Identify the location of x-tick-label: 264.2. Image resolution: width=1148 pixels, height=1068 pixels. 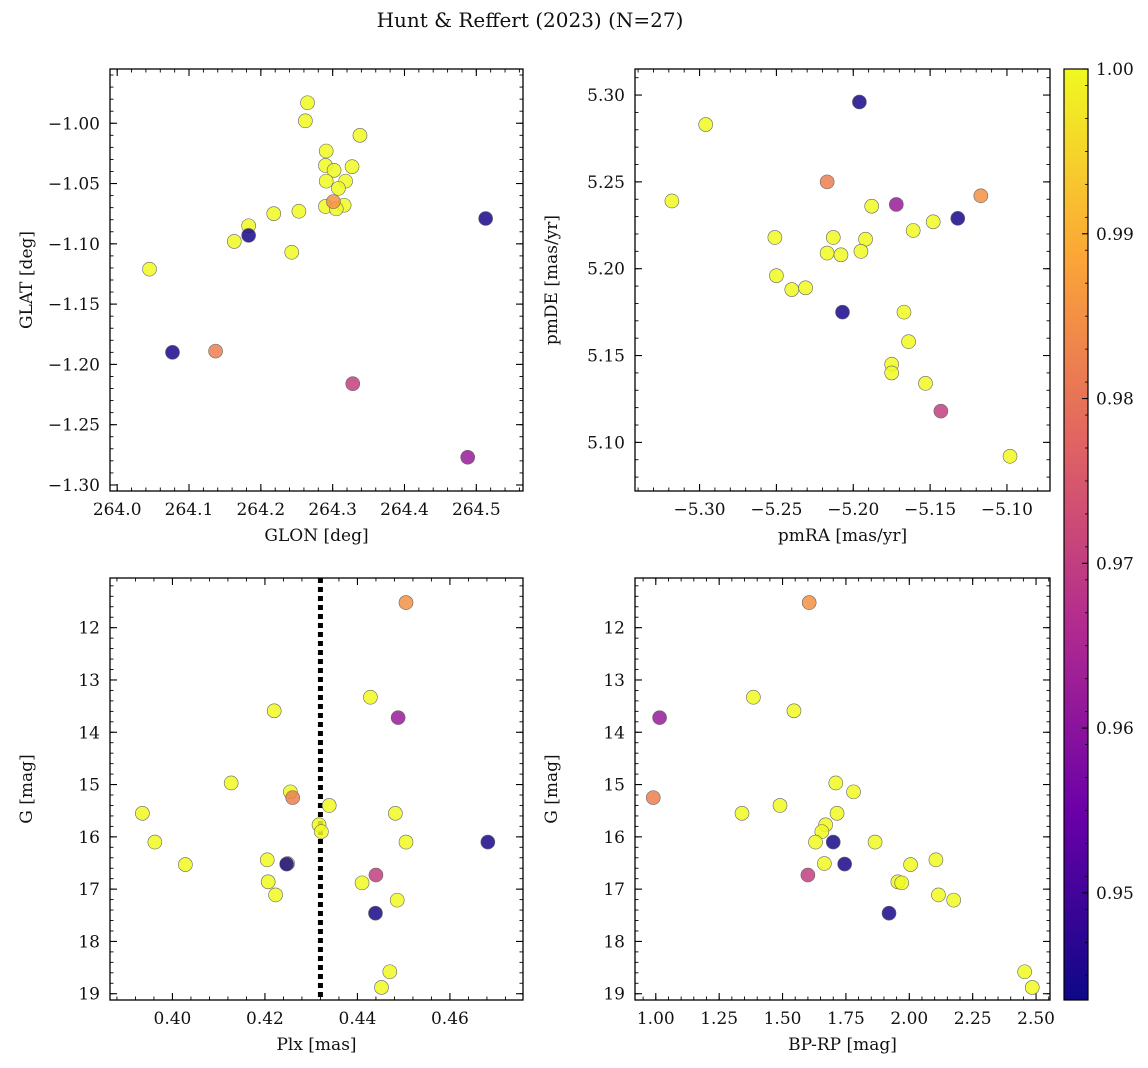
(260, 510).